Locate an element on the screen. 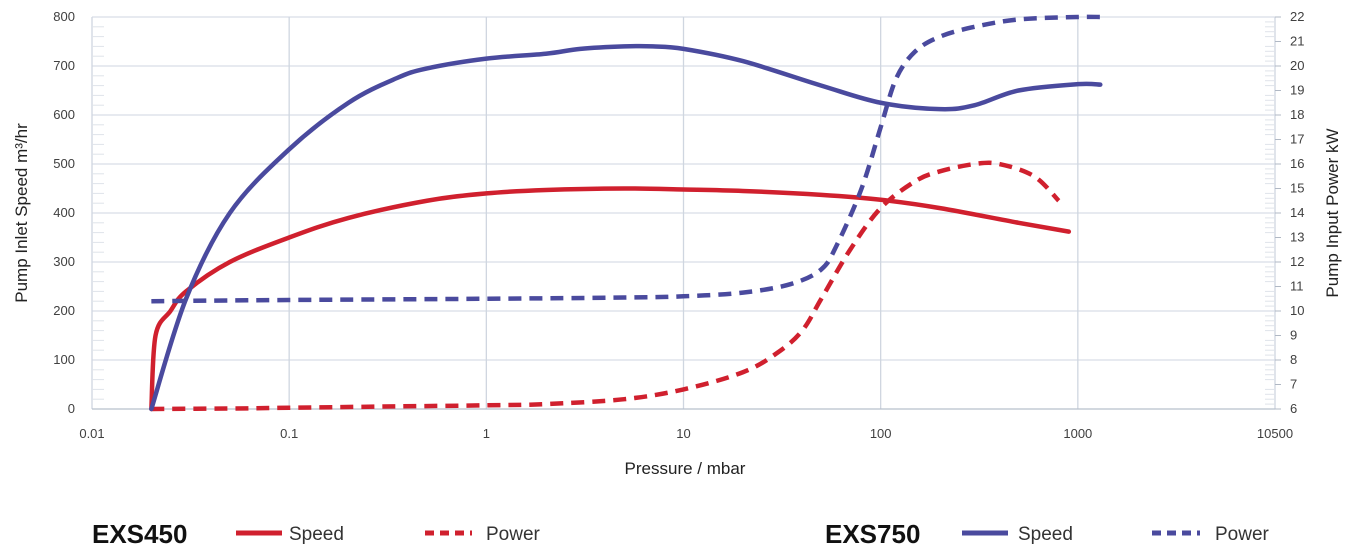 The height and width of the screenshot is (547, 1359). y-tick-label-right: 16 is located at coordinates (1297, 163).